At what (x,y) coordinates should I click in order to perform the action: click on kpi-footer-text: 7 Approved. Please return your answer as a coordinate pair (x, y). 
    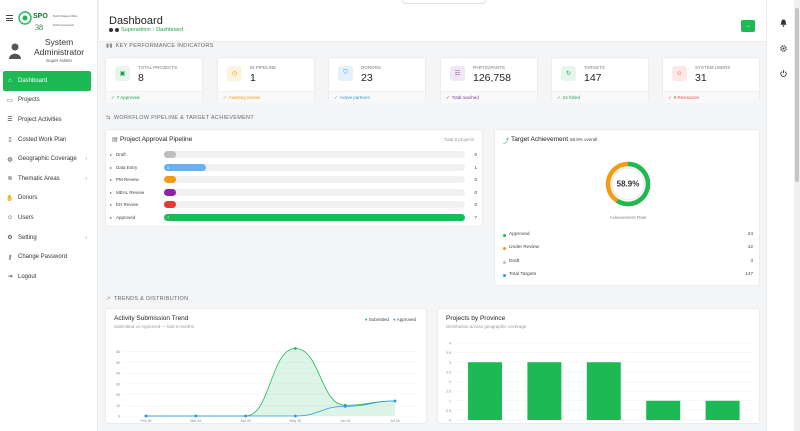
    Looking at the image, I should click on (128, 97).